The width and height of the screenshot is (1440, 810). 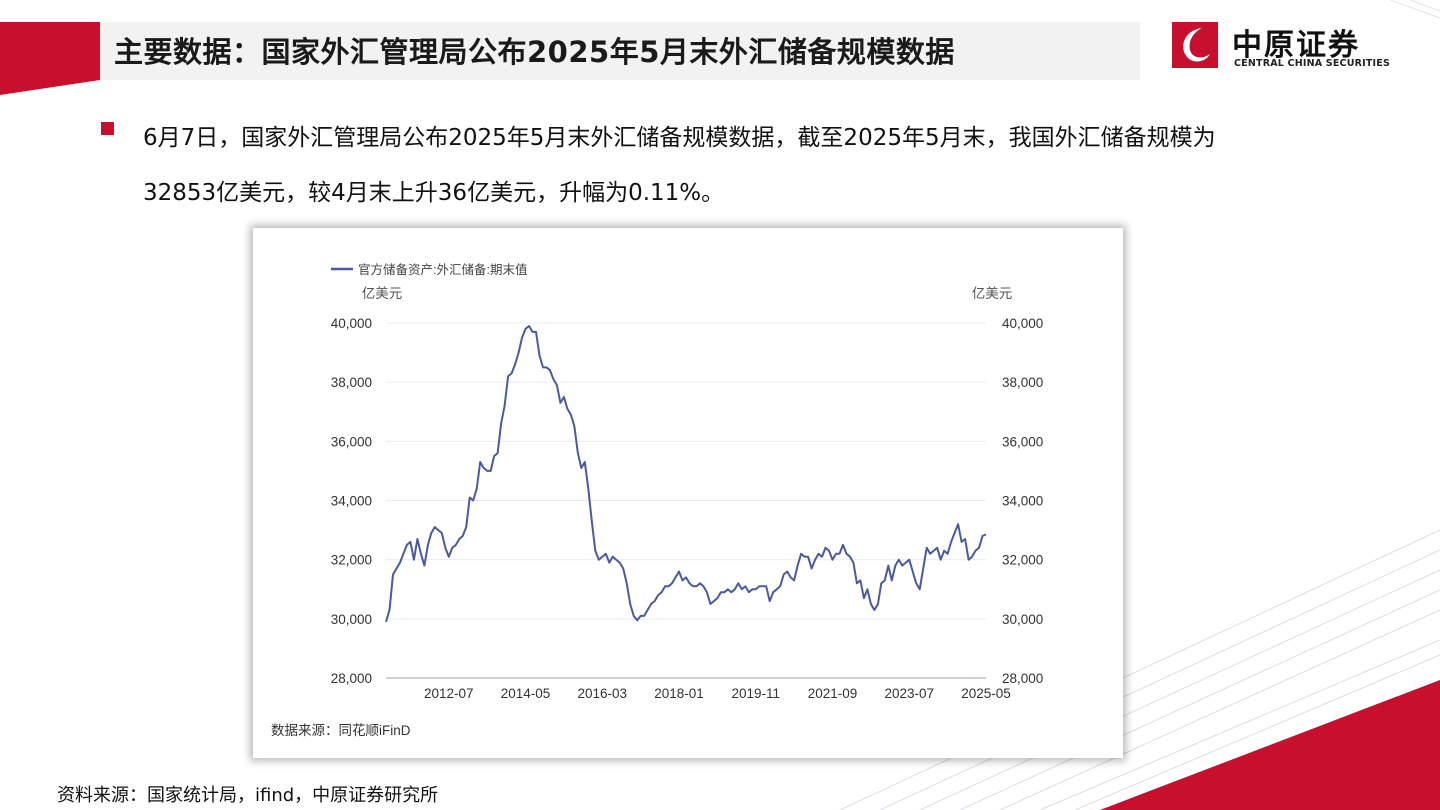 What do you see at coordinates (1022, 678) in the screenshot?
I see `y-tick-label-right: 28,000` at bounding box center [1022, 678].